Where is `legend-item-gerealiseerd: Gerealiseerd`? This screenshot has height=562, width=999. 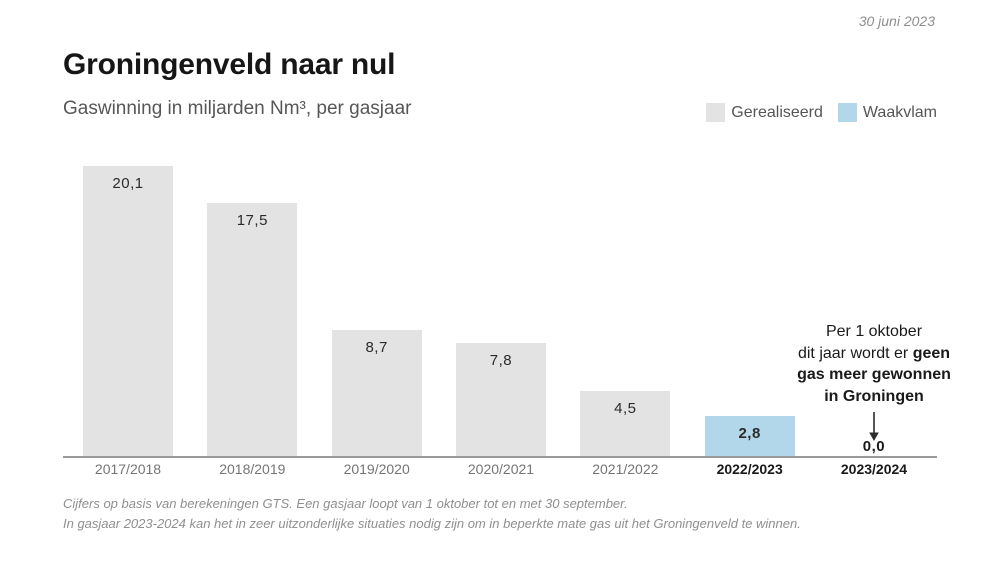
legend-item-gerealiseerd: Gerealiseerd is located at coordinates (764, 112).